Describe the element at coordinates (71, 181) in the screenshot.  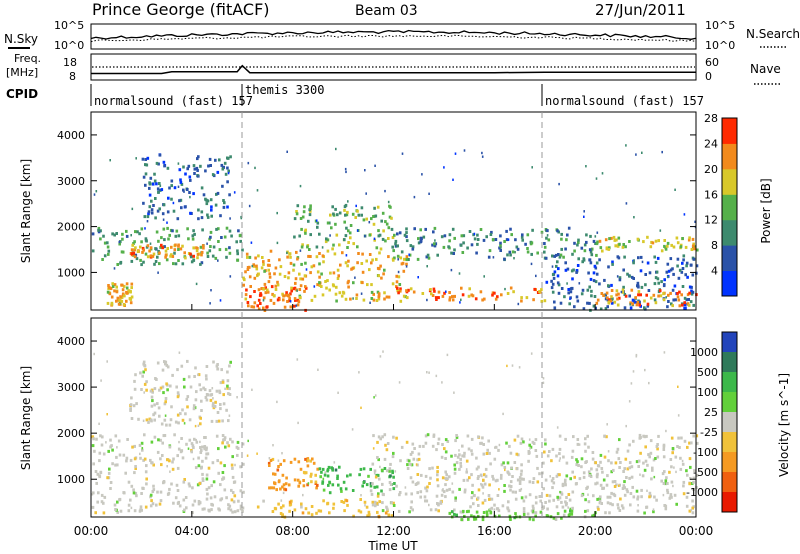
I see `power-ytick-tick-label-2: 3000` at that location.